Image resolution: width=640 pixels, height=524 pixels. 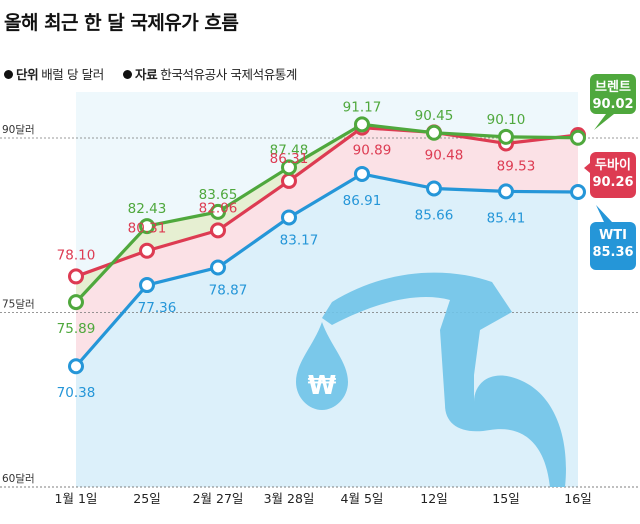 I want to click on data-label: 75.89, so click(x=76, y=329).